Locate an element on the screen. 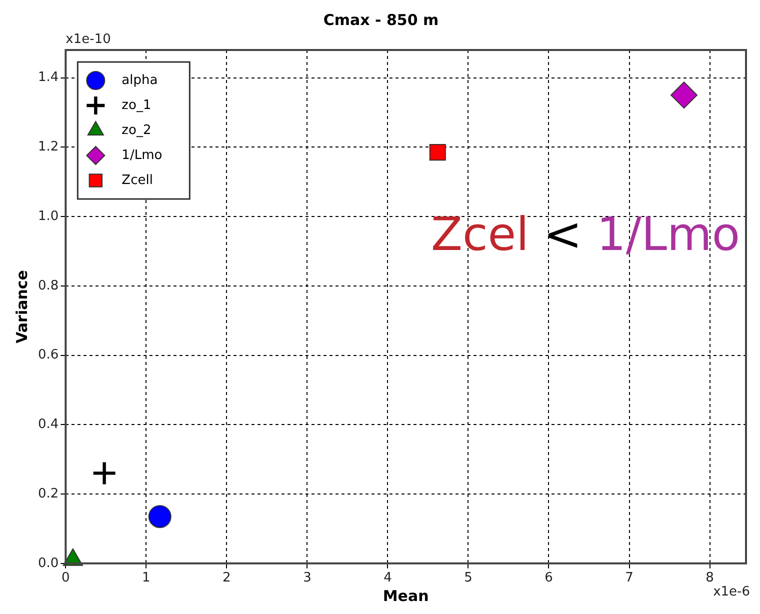 This screenshot has height=614, width=760. y-tick-label: 1.0 is located at coordinates (48, 216).